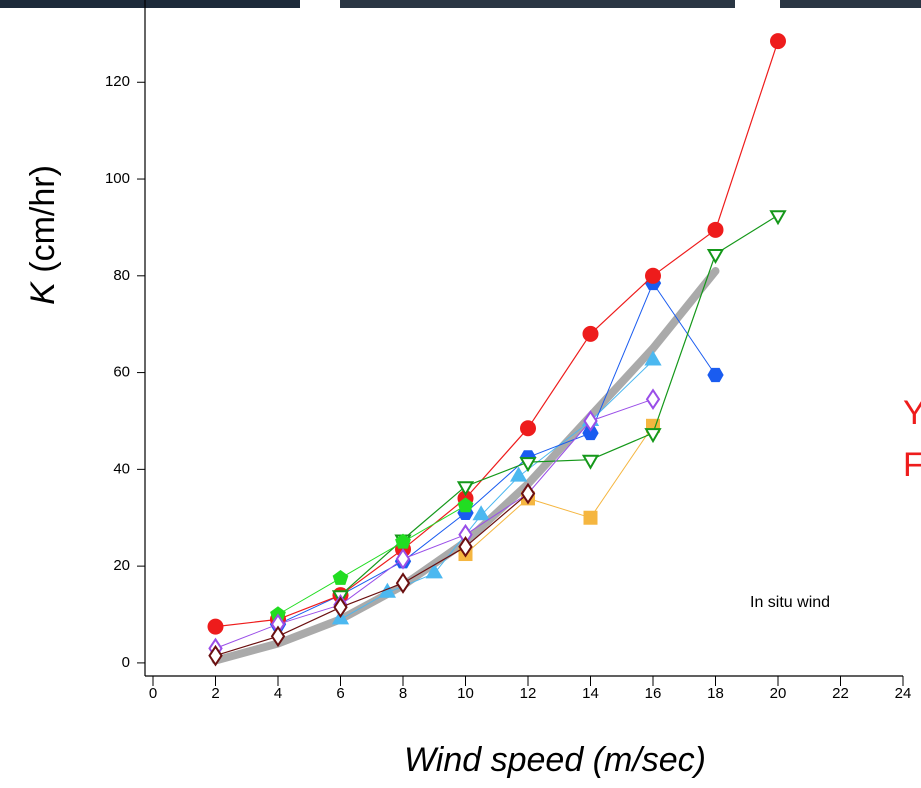  Describe the element at coordinates (555, 760) in the screenshot. I see `x-axis-label: Wind speed (m/sec)` at that location.